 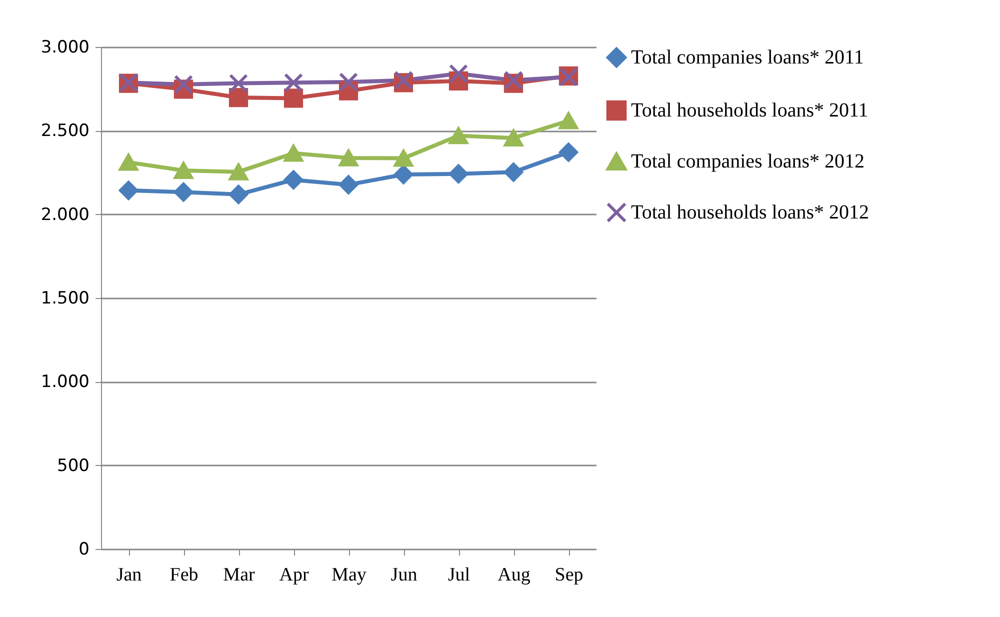 I want to click on x-tick-label: Feb, so click(x=184, y=575).